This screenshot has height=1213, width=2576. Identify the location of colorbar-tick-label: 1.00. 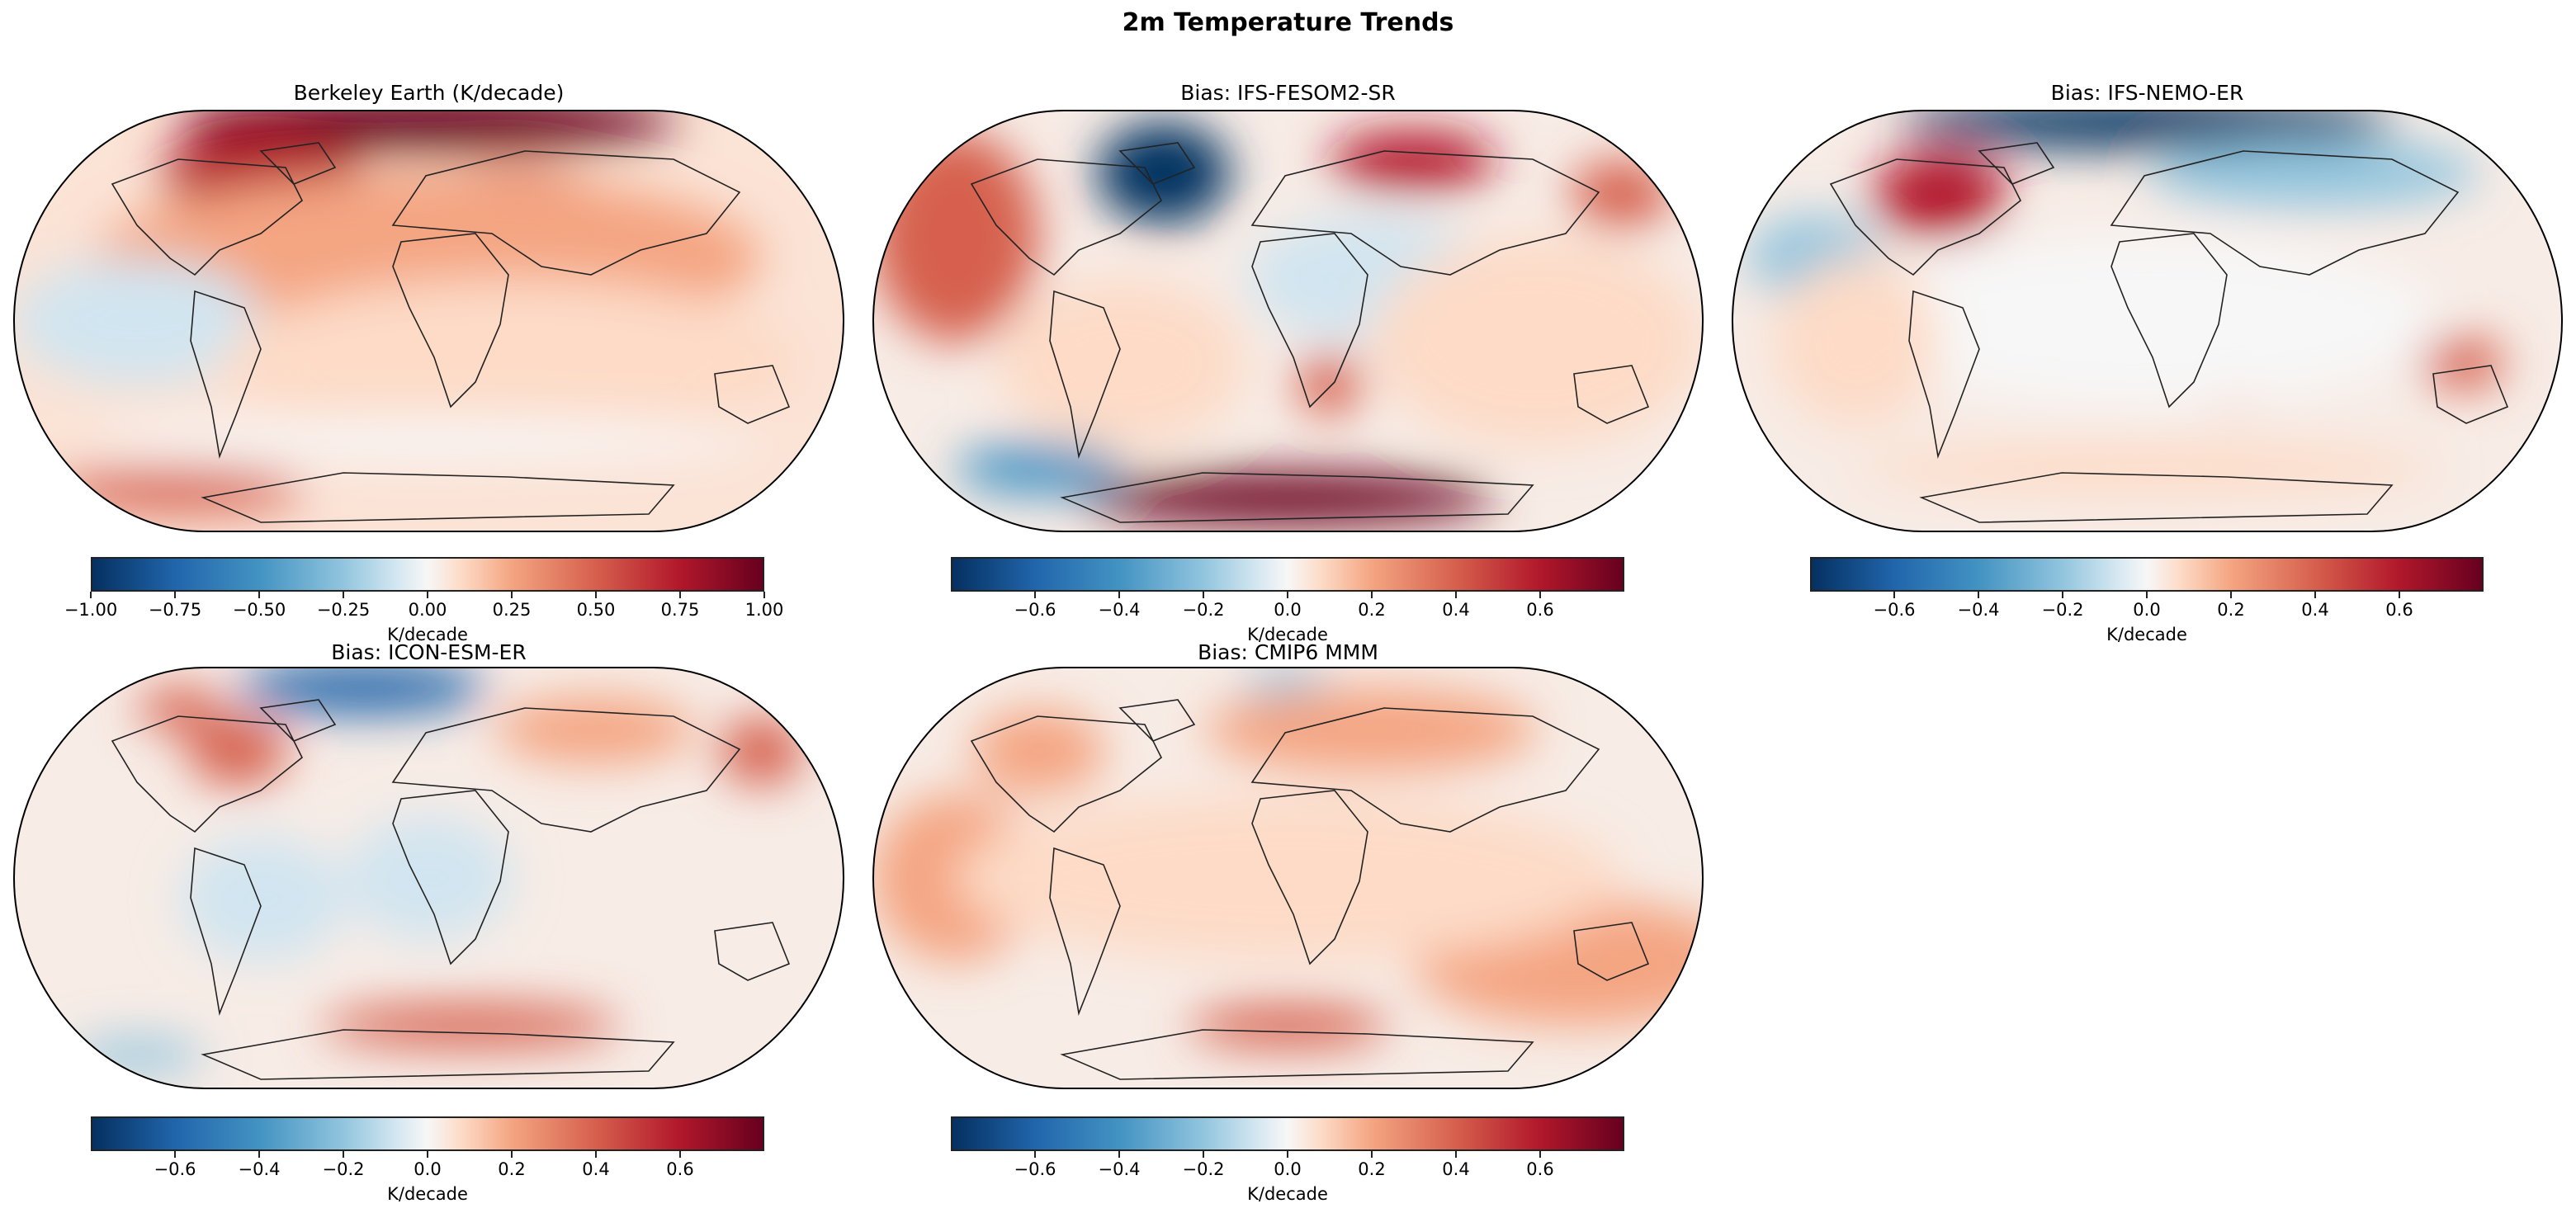
(764, 610).